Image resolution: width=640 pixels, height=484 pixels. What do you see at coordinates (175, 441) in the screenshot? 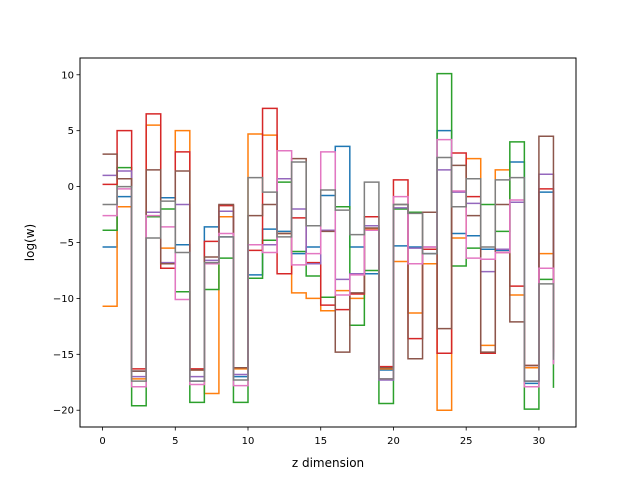
I see `x-tick-label: 5` at bounding box center [175, 441].